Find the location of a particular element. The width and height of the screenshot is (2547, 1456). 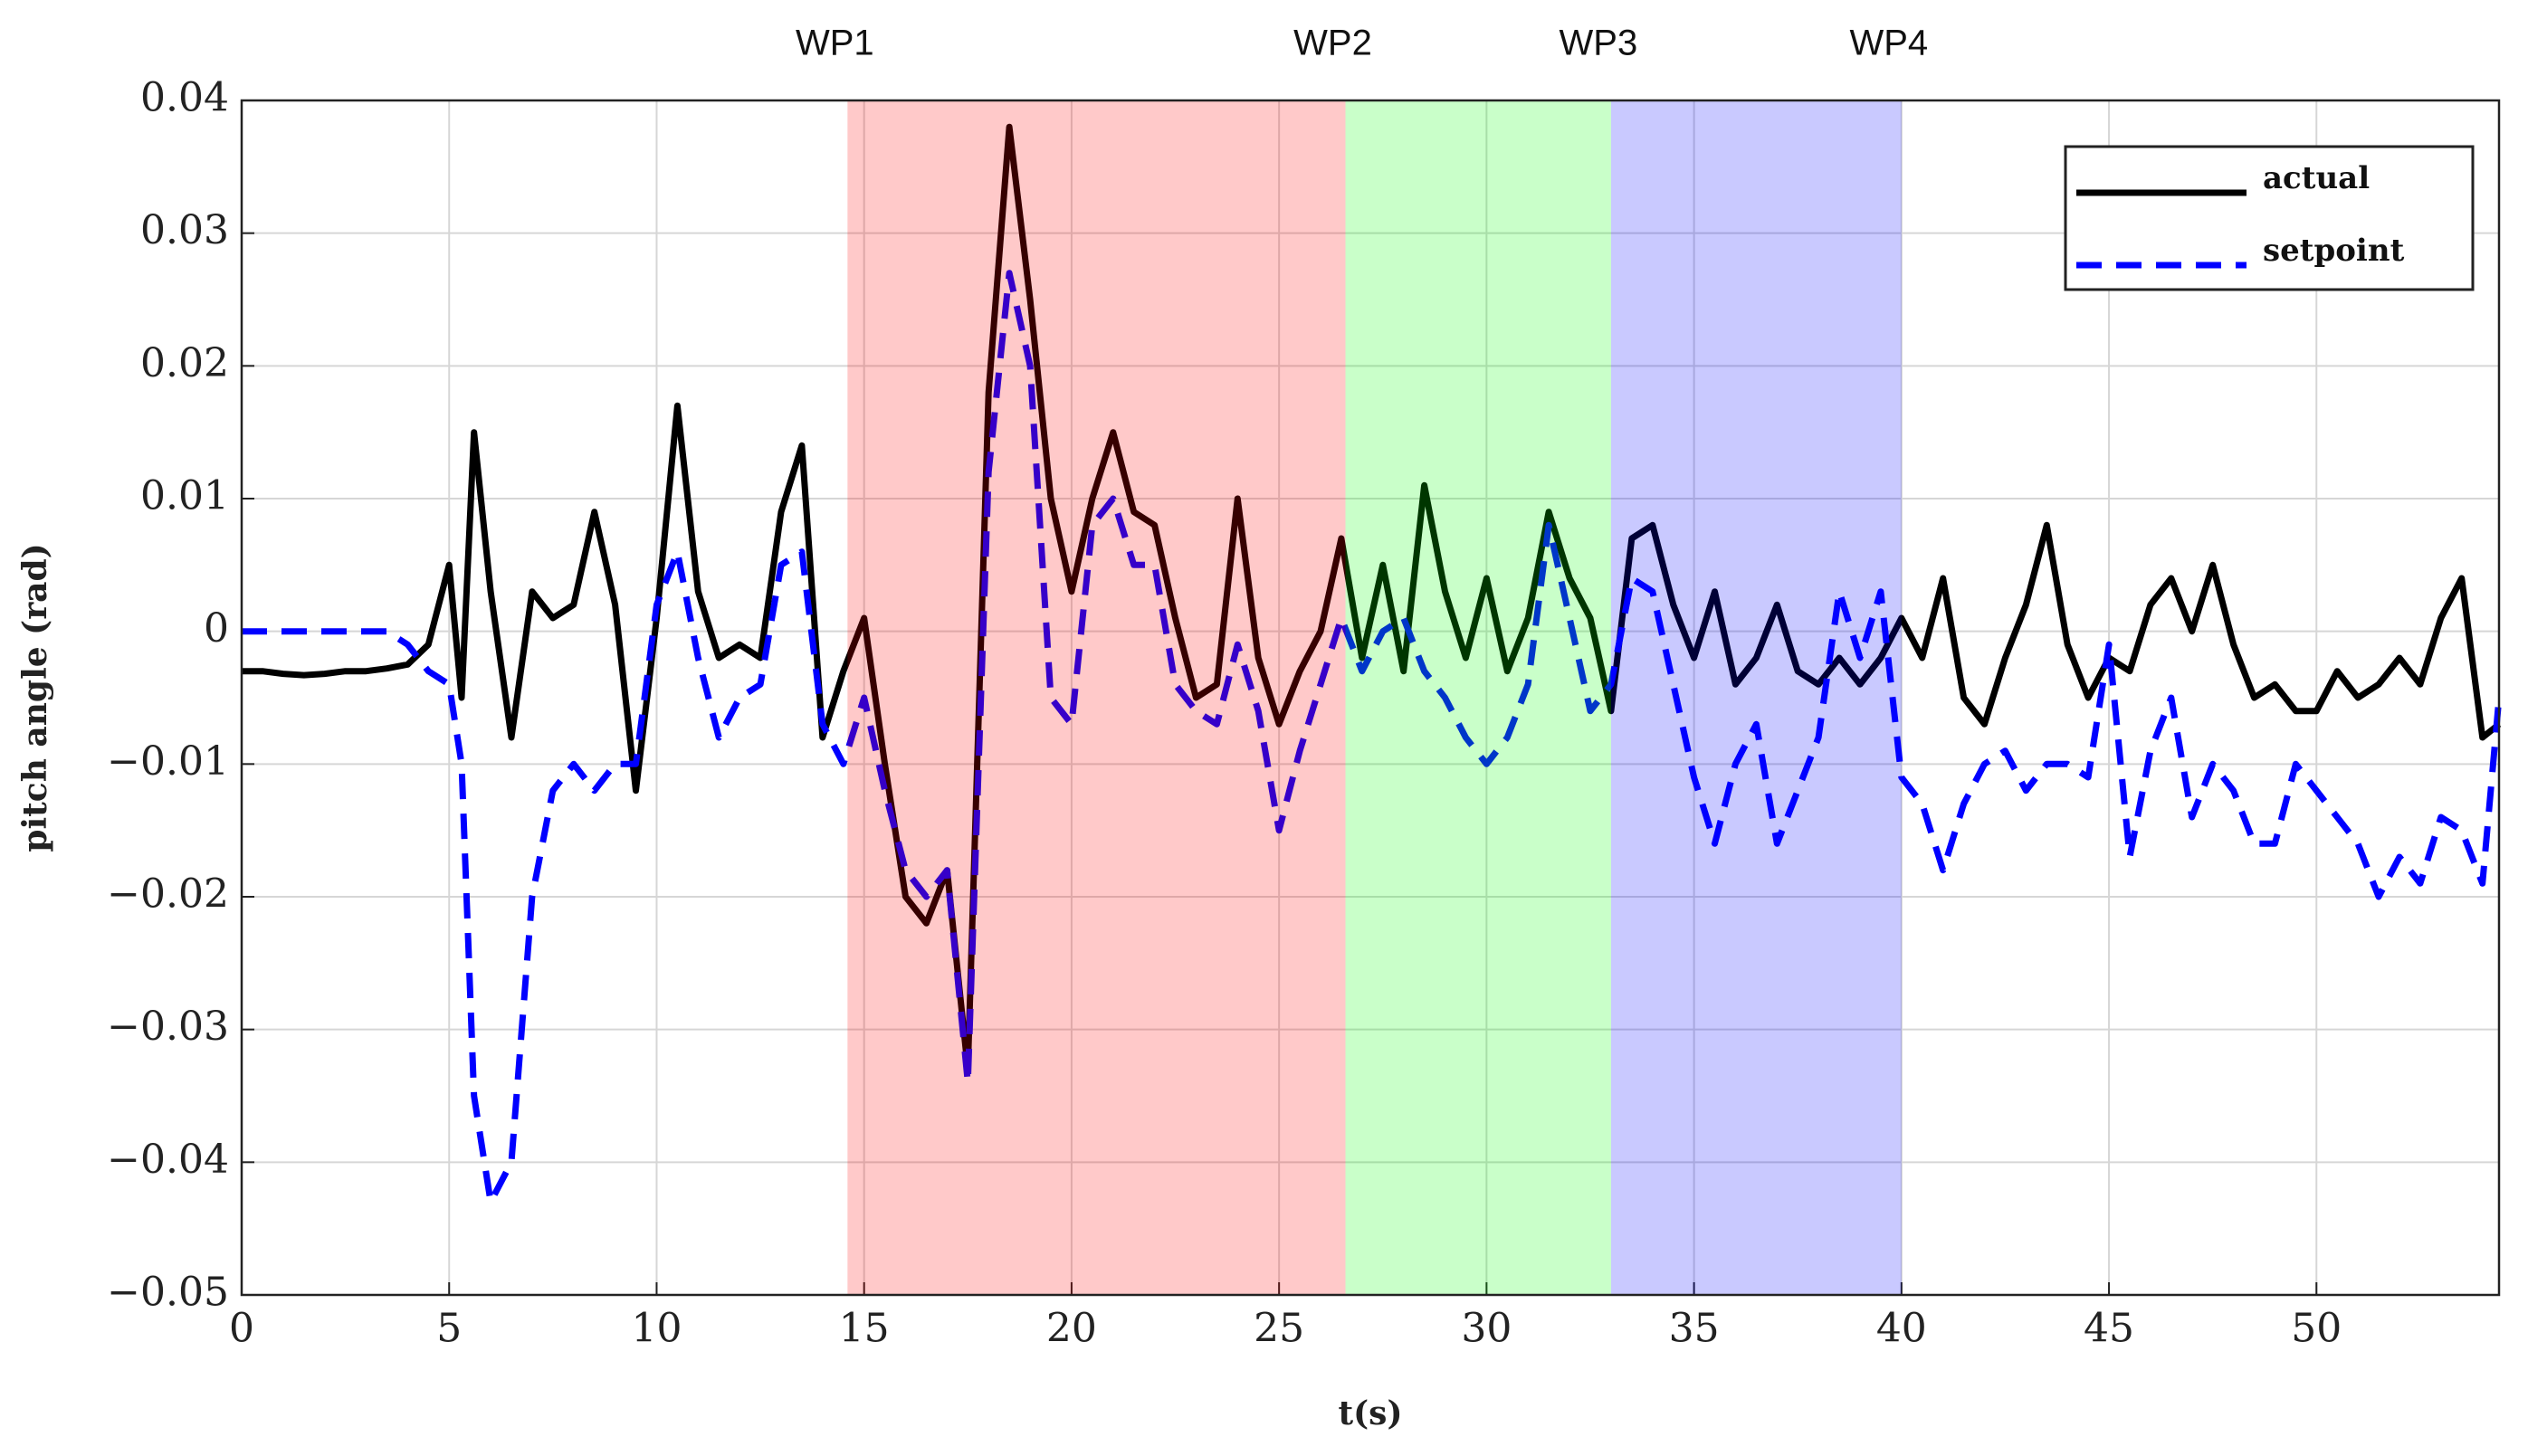

y-tick-label: 0 is located at coordinates (216, 629).